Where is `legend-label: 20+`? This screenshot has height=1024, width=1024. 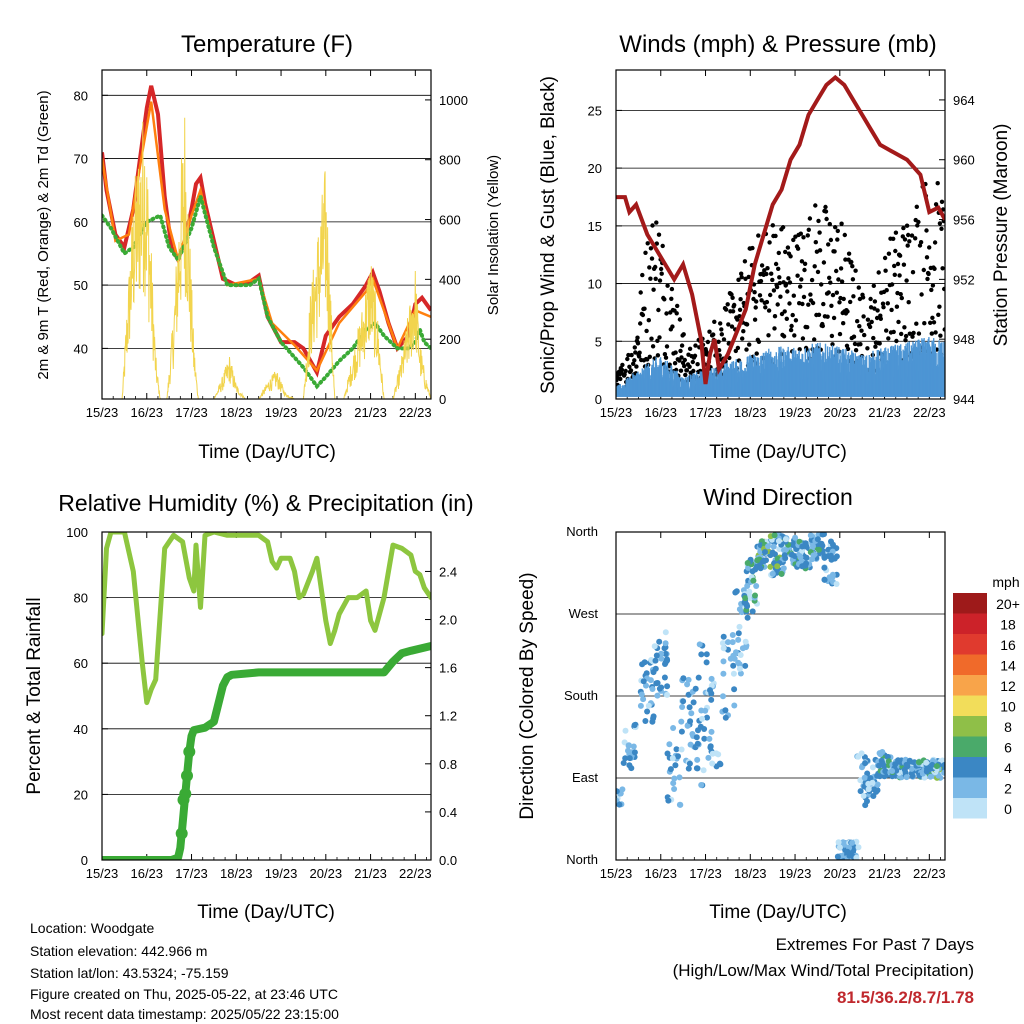
legend-label: 20+ is located at coordinates (1008, 604).